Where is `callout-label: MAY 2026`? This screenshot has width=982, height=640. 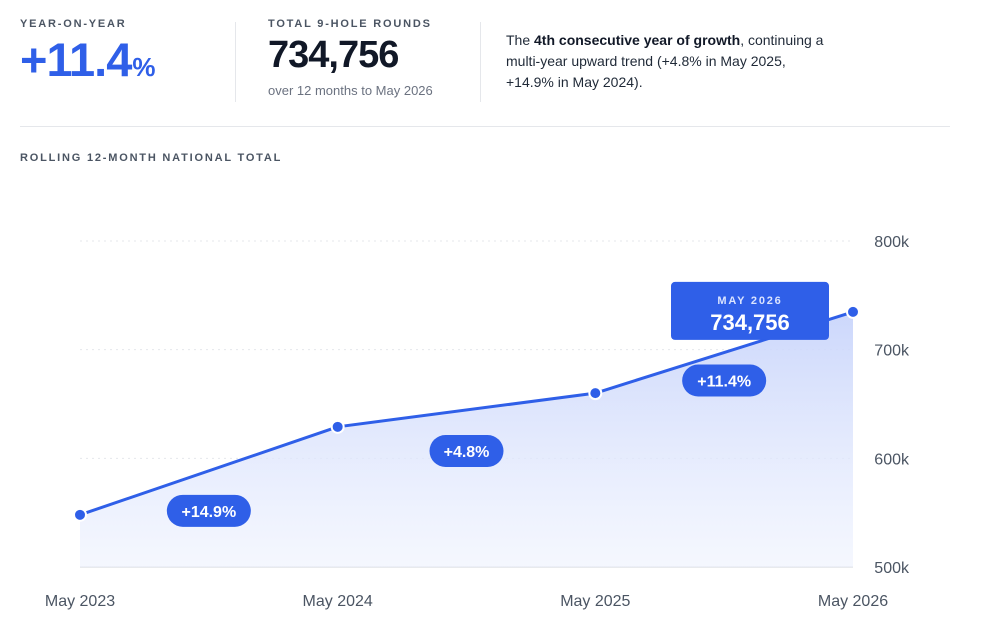
callout-label: MAY 2026 is located at coordinates (749, 301).